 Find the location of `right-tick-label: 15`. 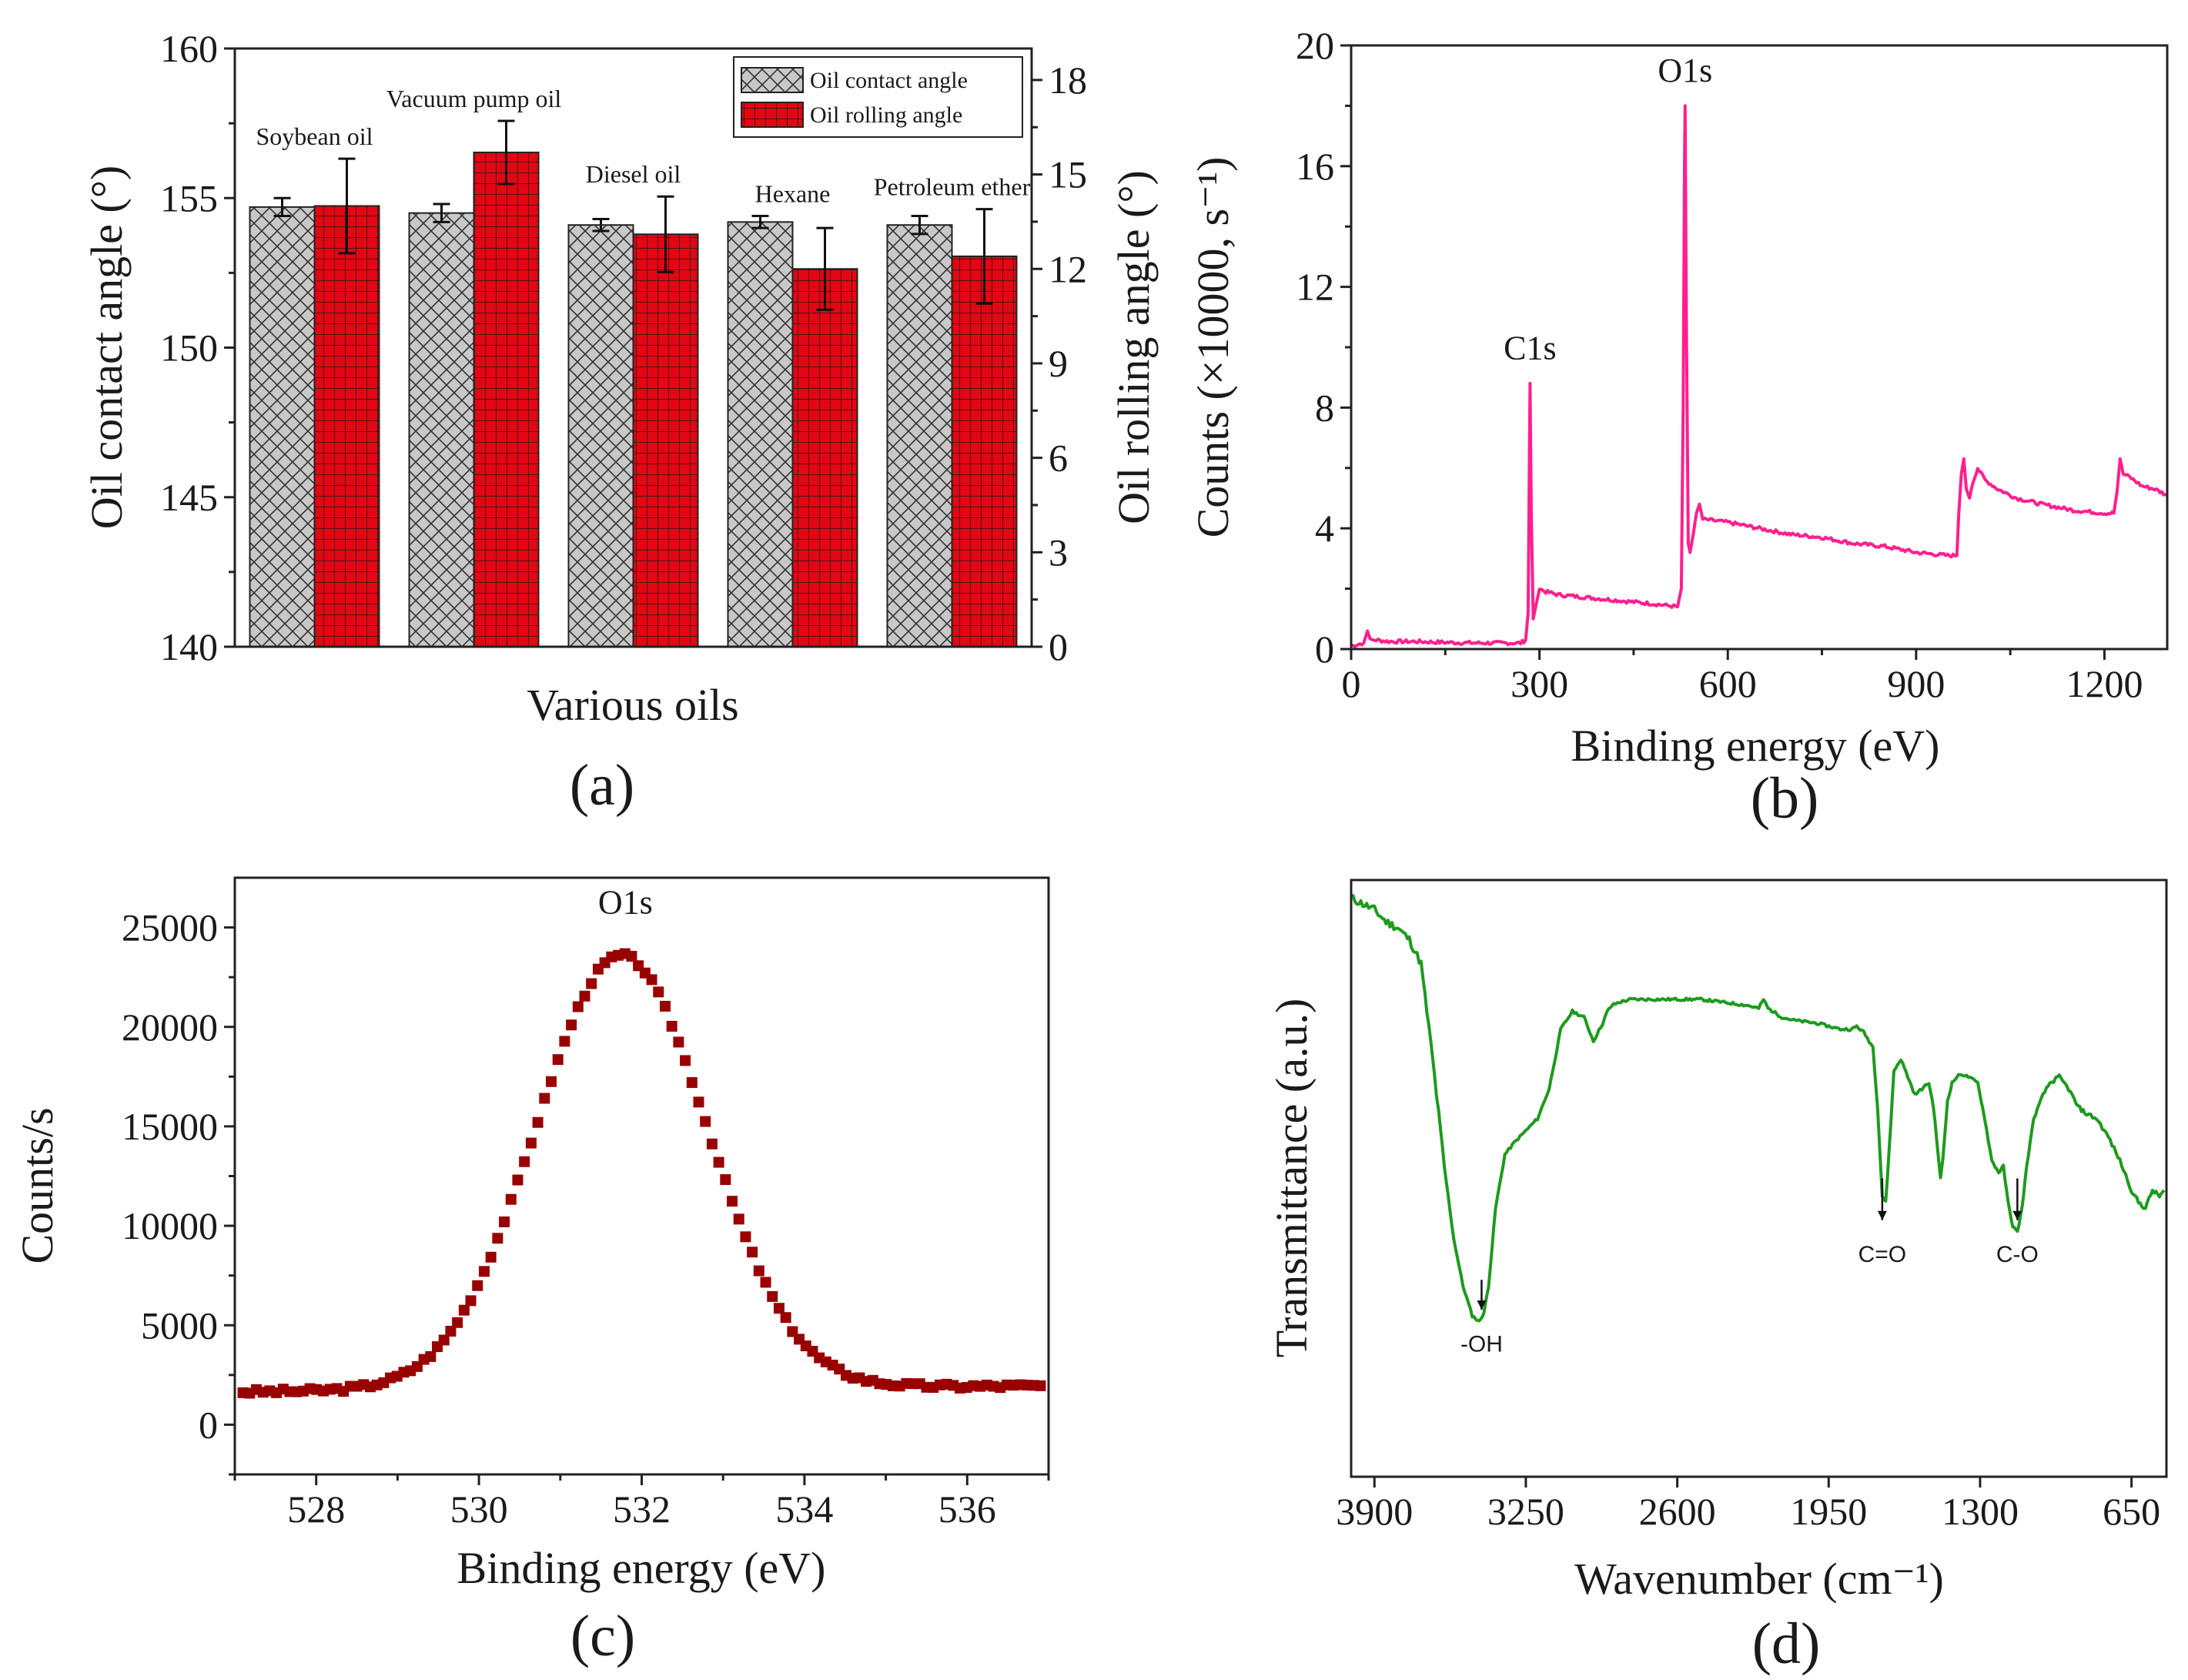

right-tick-label: 15 is located at coordinates (1068, 174).